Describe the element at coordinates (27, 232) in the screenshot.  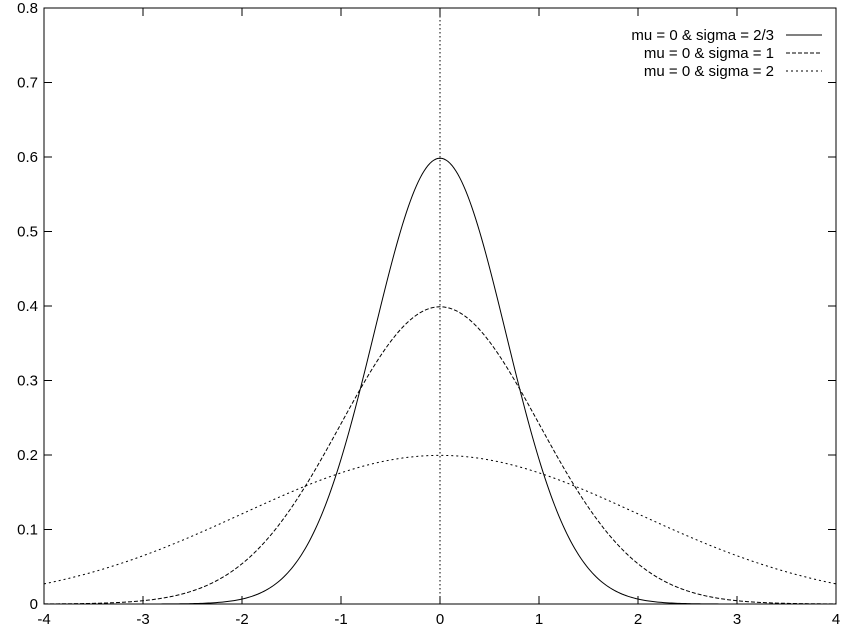
I see `y-tick-label: 0.5` at that location.